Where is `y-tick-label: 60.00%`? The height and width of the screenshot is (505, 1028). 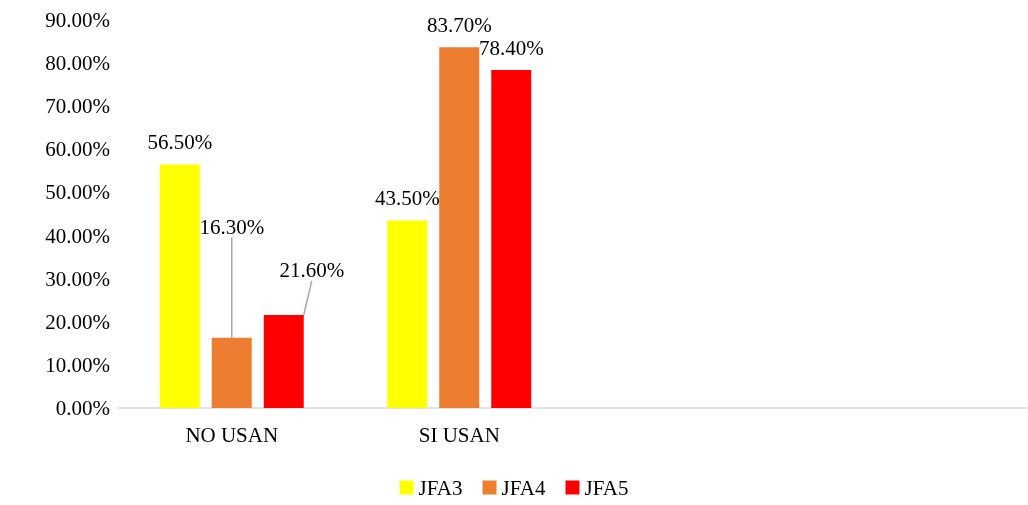
y-tick-label: 60.00% is located at coordinates (77, 149).